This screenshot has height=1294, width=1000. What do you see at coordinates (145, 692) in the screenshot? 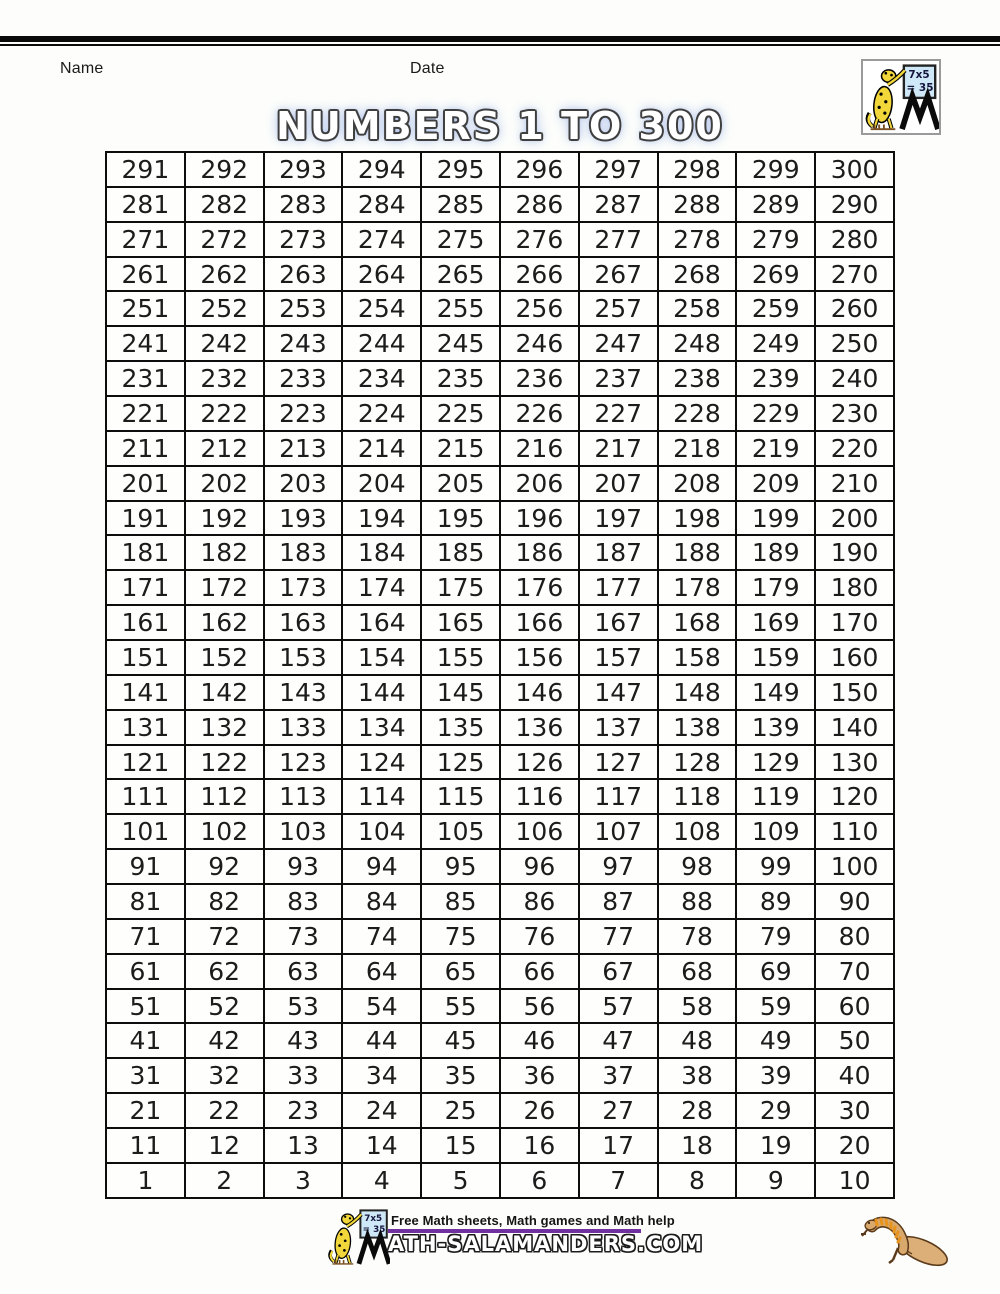
I see `grid-cell: 141` at bounding box center [145, 692].